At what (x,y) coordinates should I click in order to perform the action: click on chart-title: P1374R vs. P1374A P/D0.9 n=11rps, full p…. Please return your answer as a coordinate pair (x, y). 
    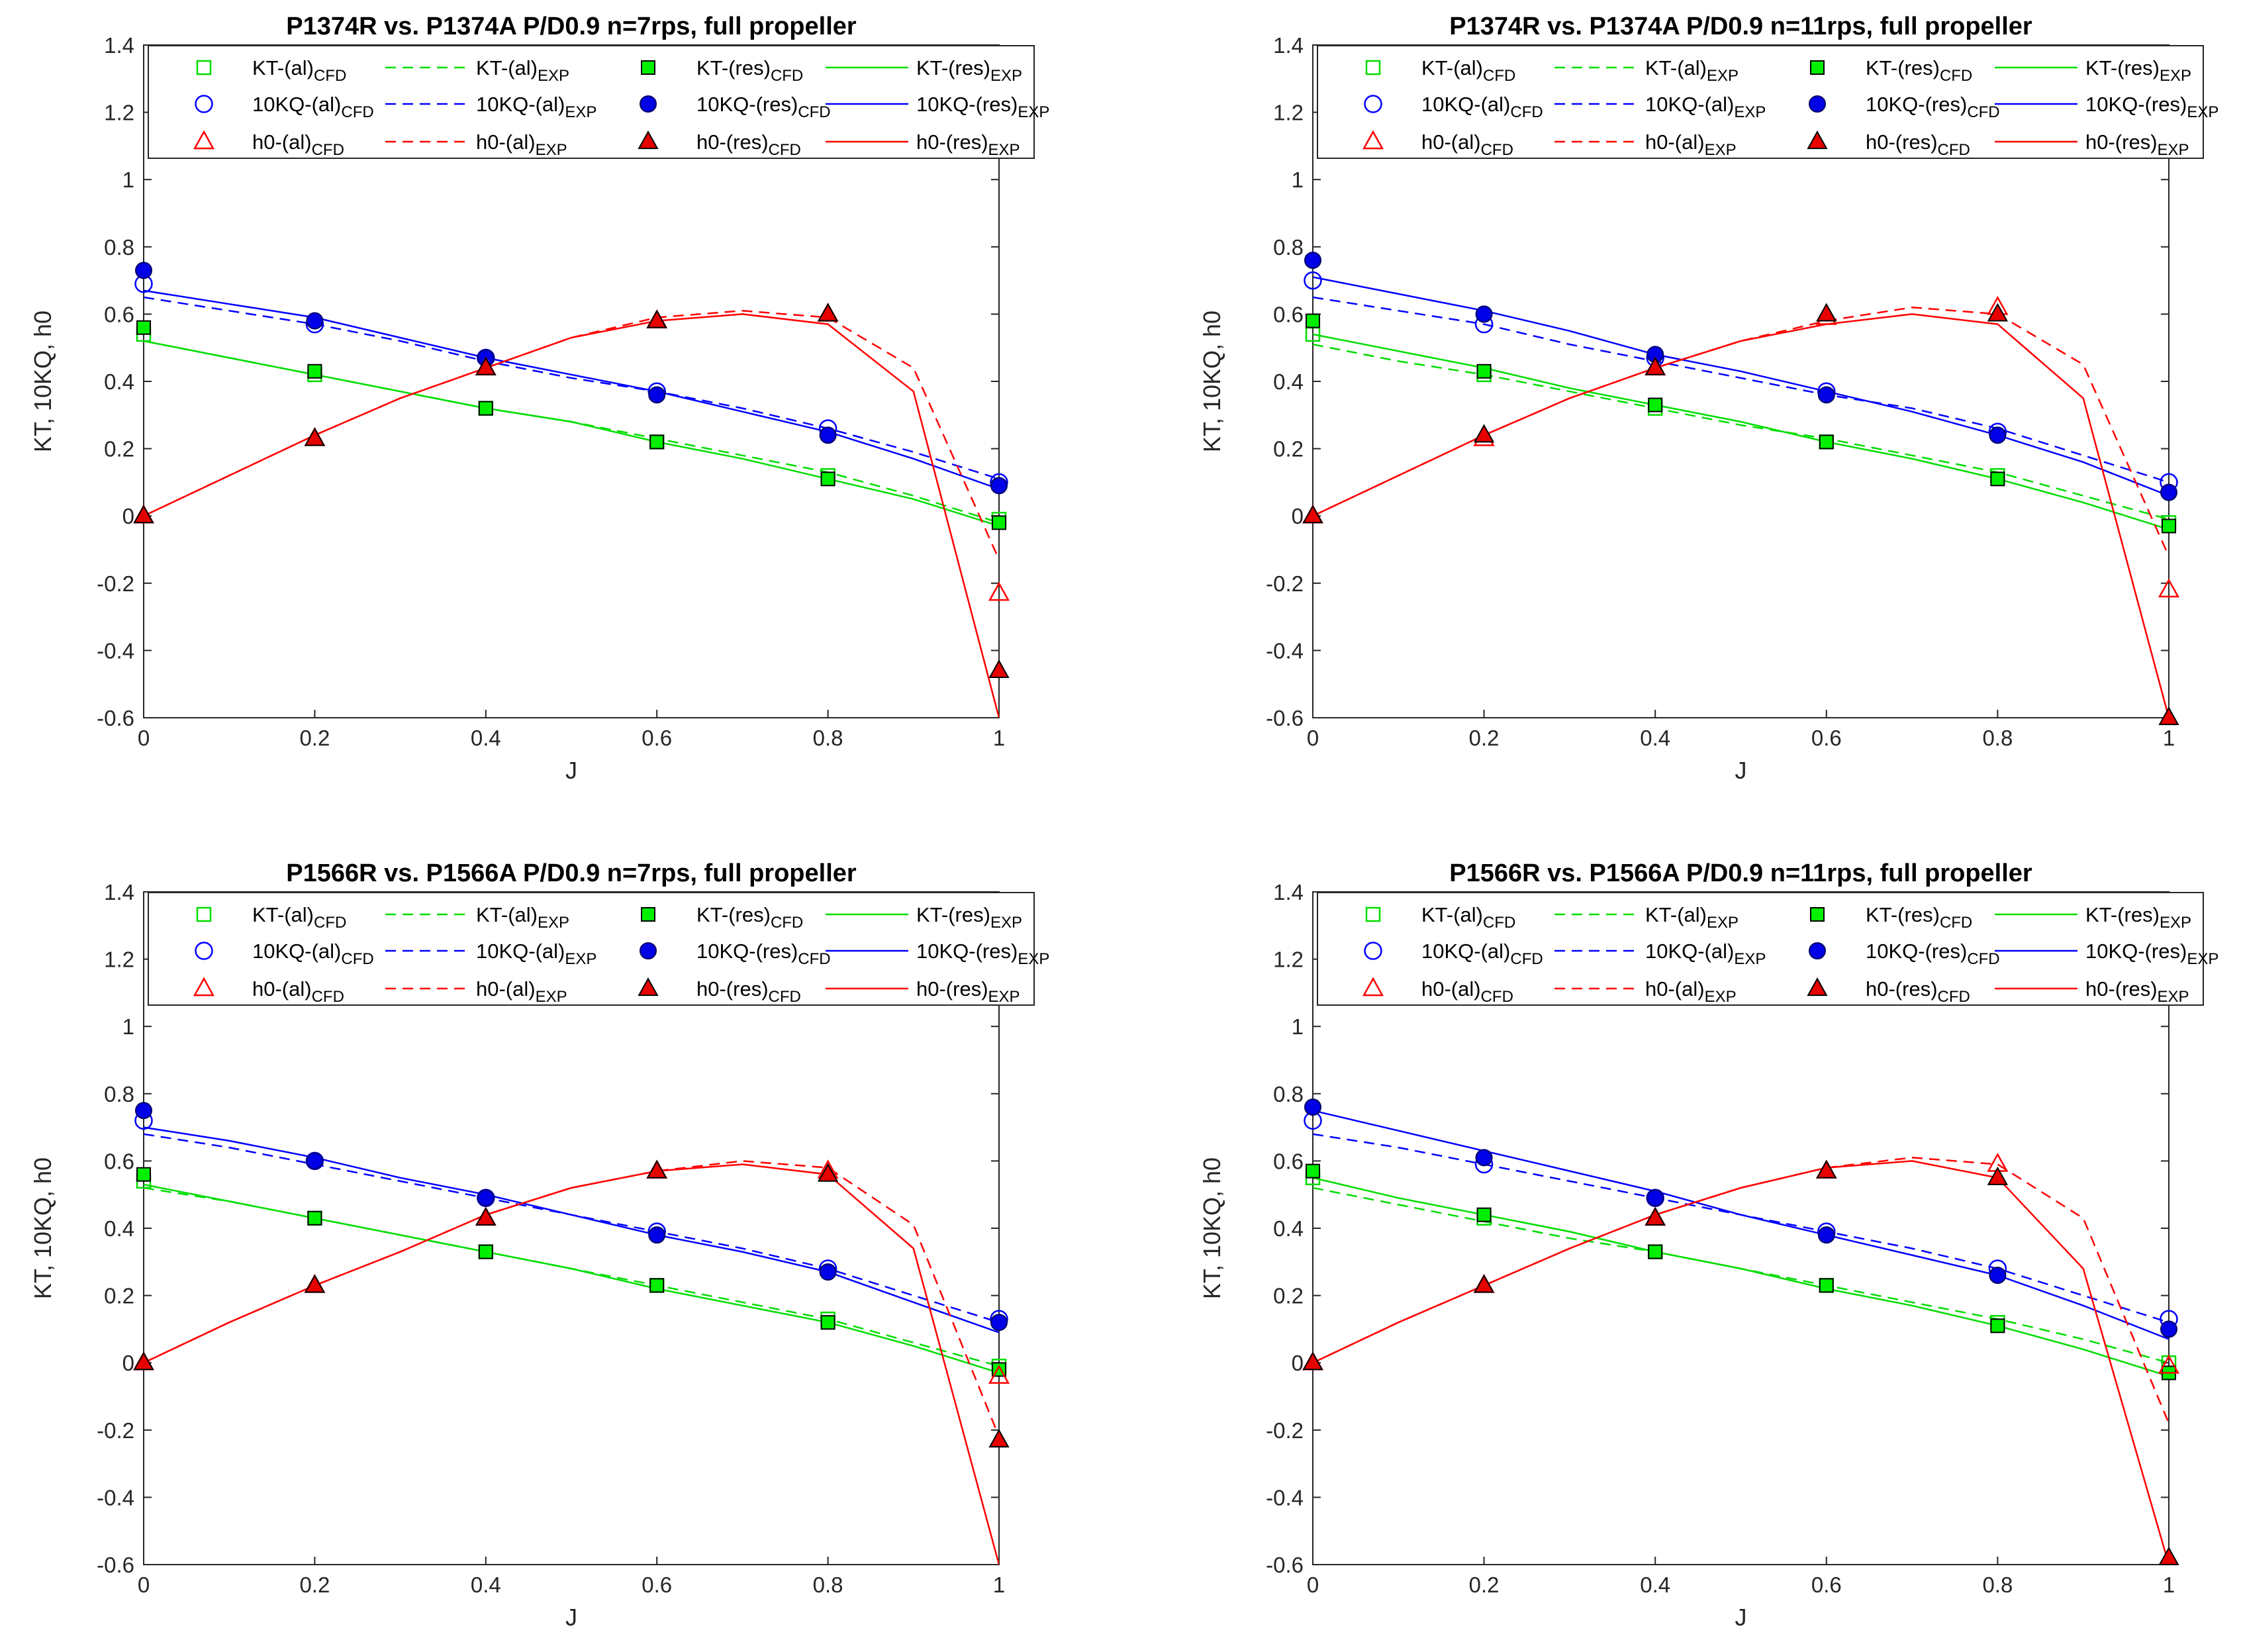
    Looking at the image, I should click on (1740, 26).